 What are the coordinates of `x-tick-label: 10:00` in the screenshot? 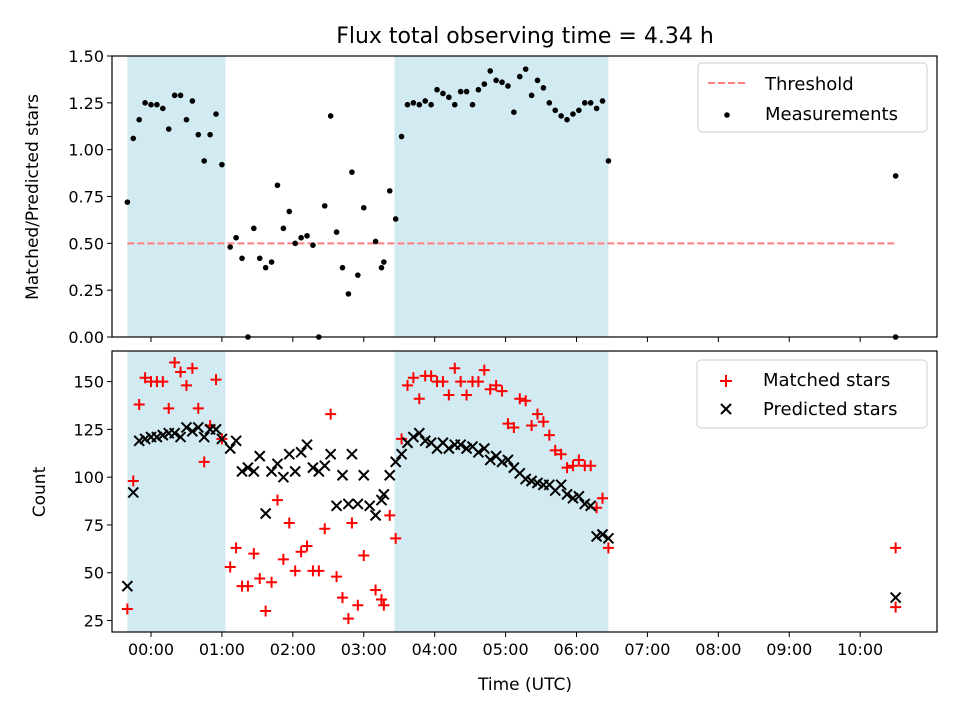 It's located at (860, 649).